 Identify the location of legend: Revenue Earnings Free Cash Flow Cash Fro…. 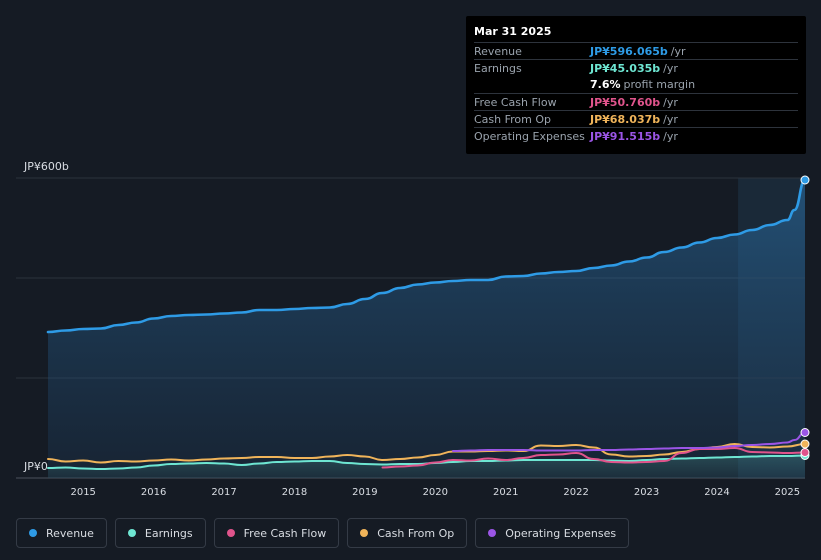
(323, 533).